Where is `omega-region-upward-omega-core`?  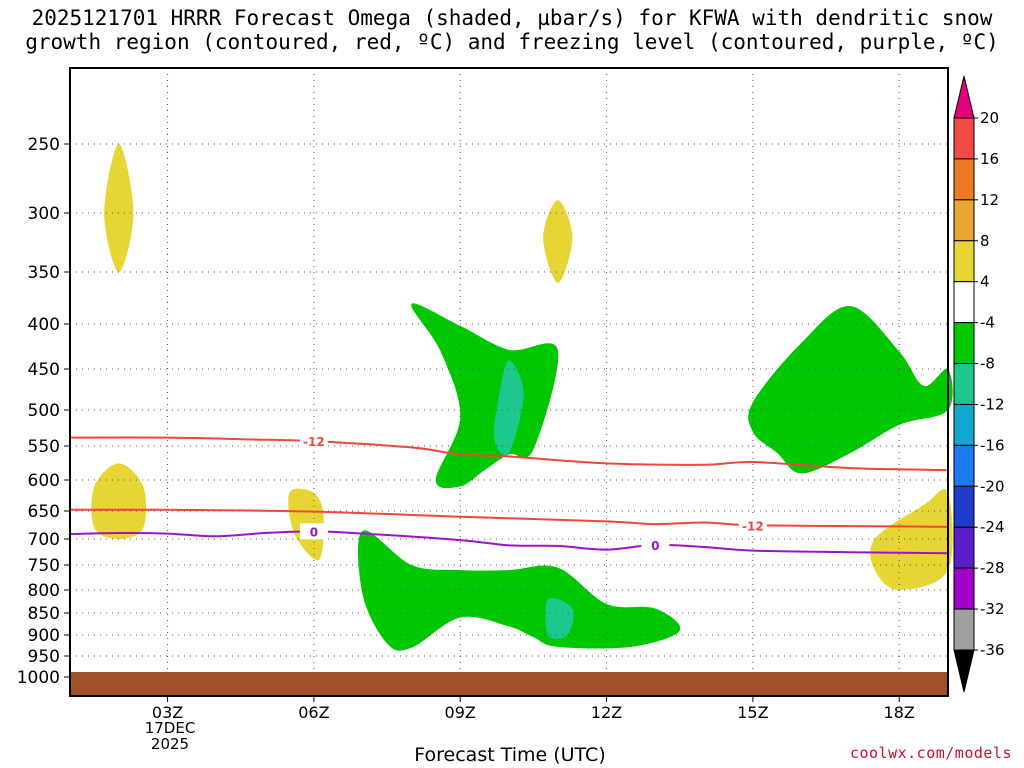 omega-region-upward-omega-core is located at coordinates (519, 590).